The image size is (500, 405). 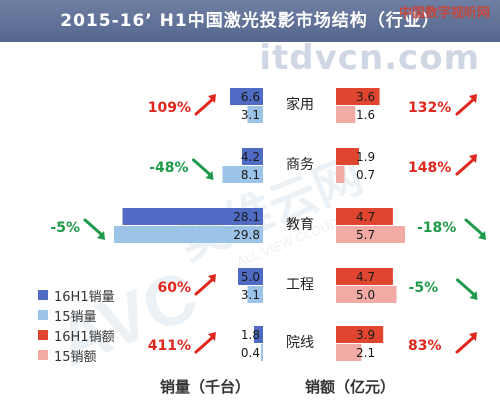 I want to click on legend-item: 15销量, so click(x=95, y=315).